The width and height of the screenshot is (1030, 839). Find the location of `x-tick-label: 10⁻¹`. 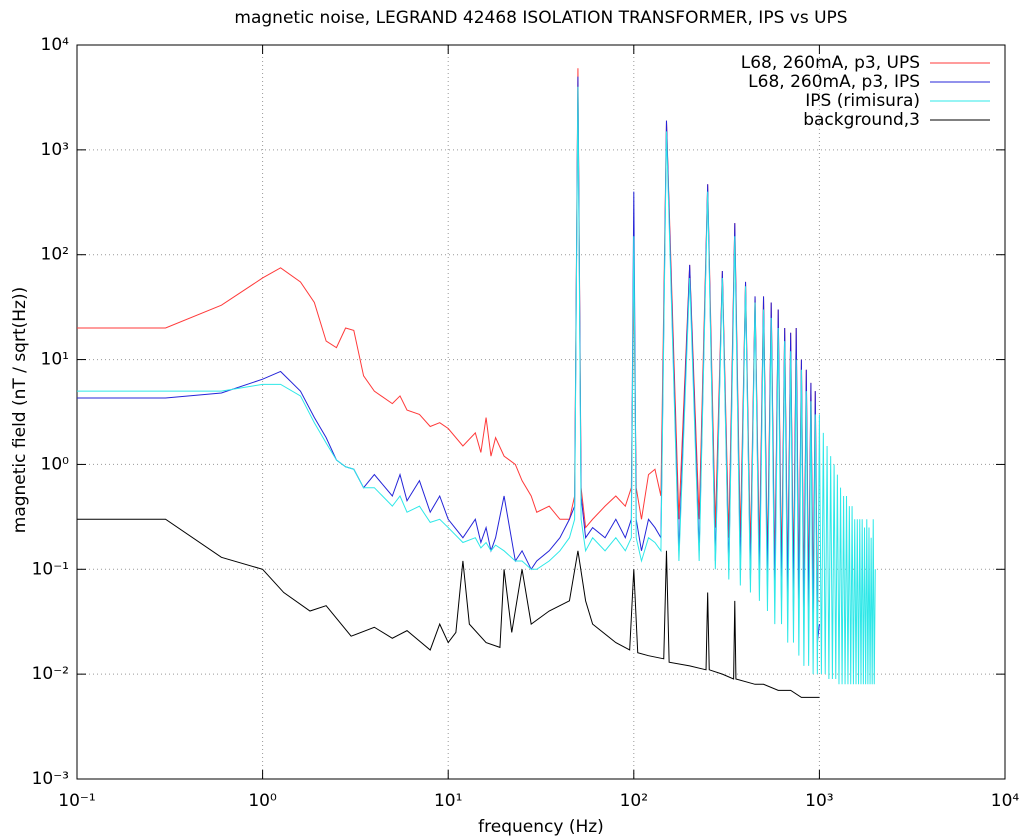

x-tick-label: 10⁻¹ is located at coordinates (76, 801).